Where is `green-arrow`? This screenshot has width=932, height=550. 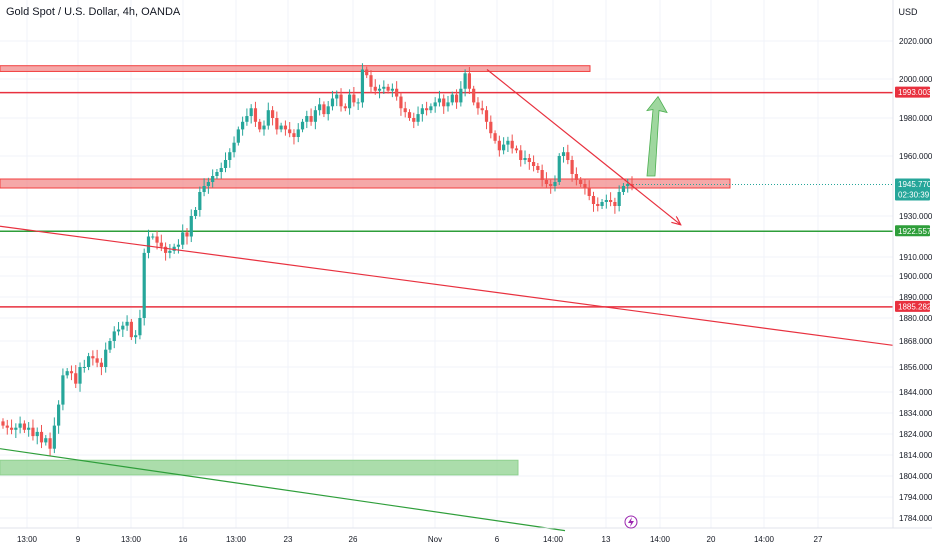
green-arrow is located at coordinates (657, 136).